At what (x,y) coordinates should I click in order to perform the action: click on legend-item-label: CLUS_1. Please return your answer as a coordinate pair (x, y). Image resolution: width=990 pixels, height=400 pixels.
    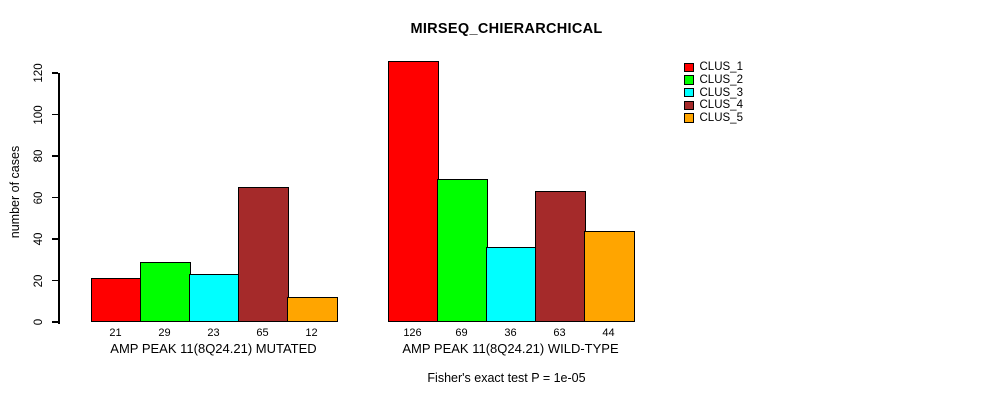
    Looking at the image, I should click on (721, 67).